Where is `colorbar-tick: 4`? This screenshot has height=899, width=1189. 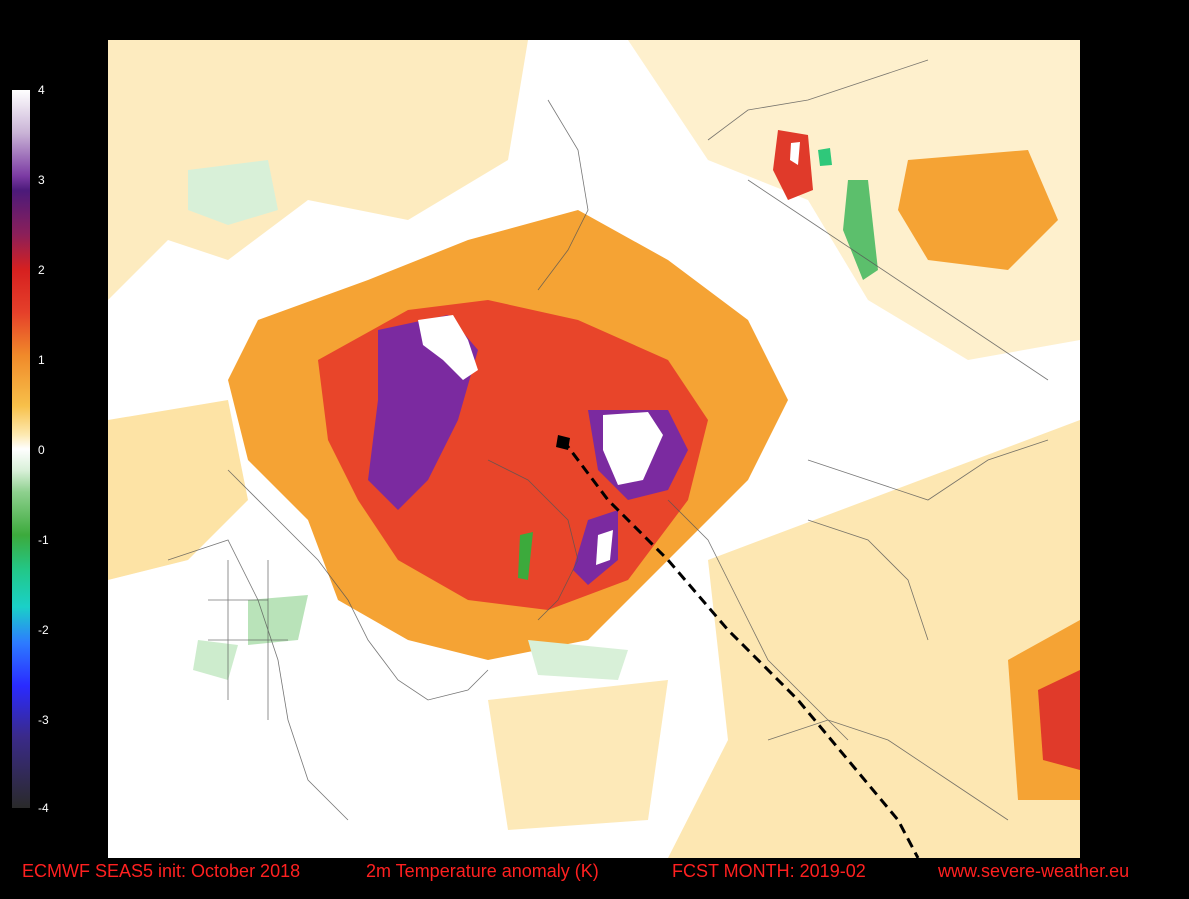 colorbar-tick: 4 is located at coordinates (41, 90).